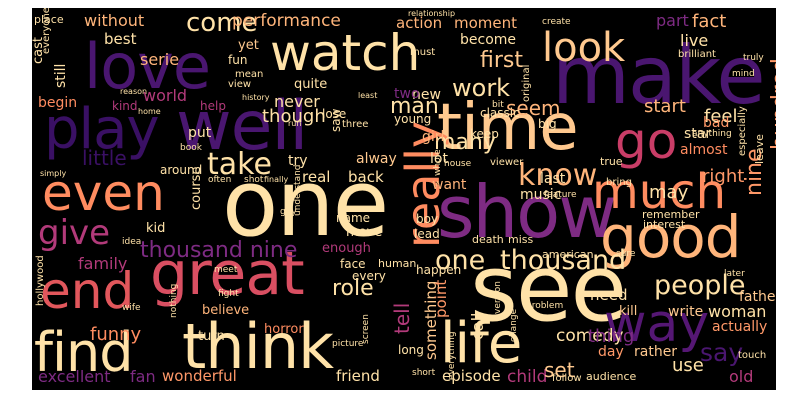 This screenshot has width=801, height=407. What do you see at coordinates (238, 60) in the screenshot?
I see `word: fun` at bounding box center [238, 60].